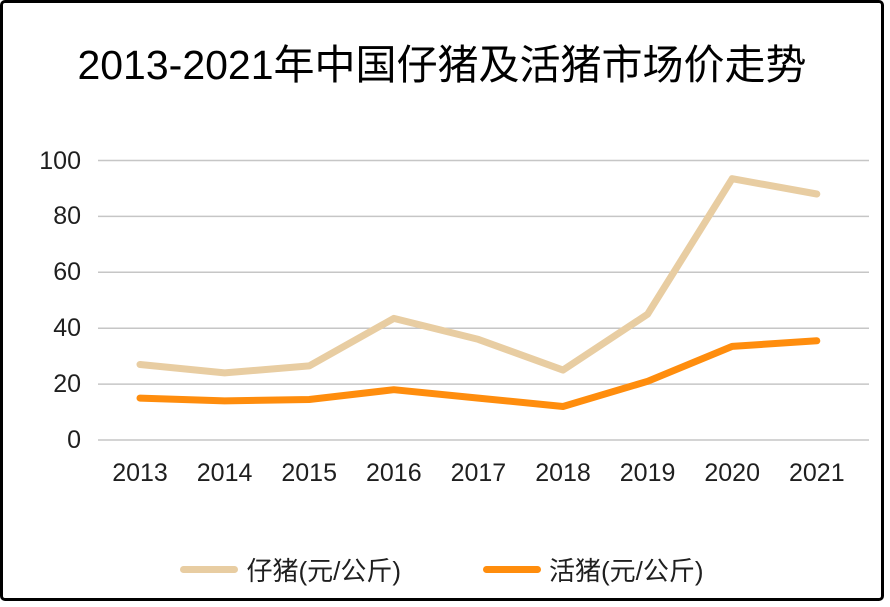 Image resolution: width=890 pixels, height=607 pixels. I want to click on y-tick-20: 20, so click(67, 384).